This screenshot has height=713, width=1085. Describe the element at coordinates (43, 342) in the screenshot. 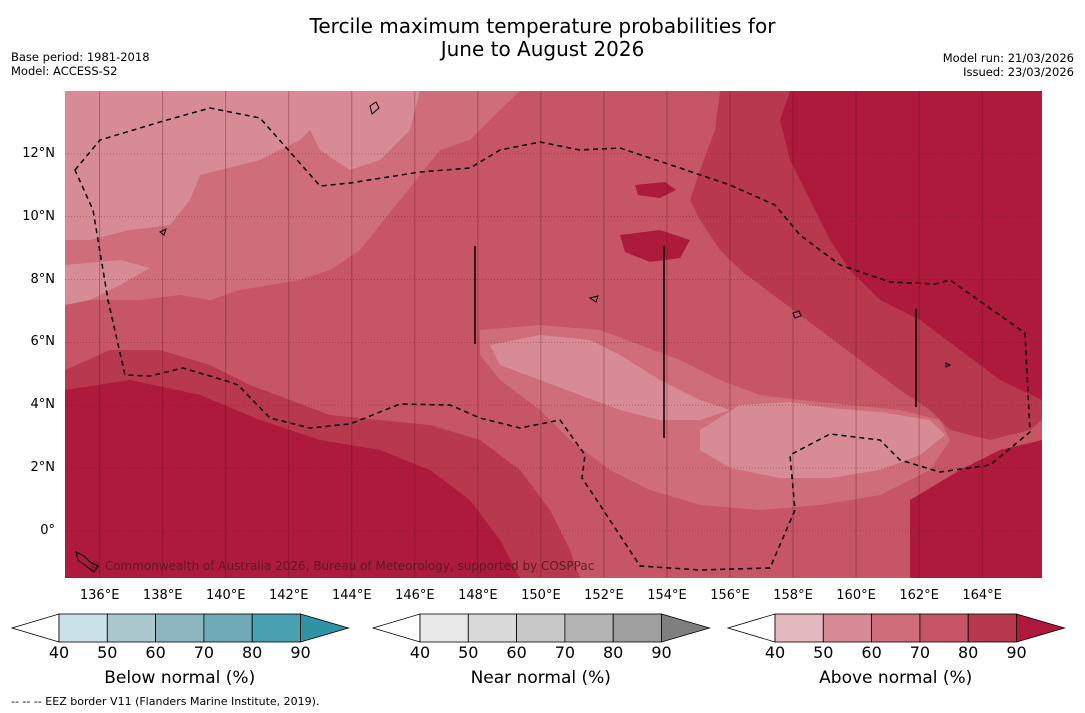

I see `latitude-label: 6°N` at that location.